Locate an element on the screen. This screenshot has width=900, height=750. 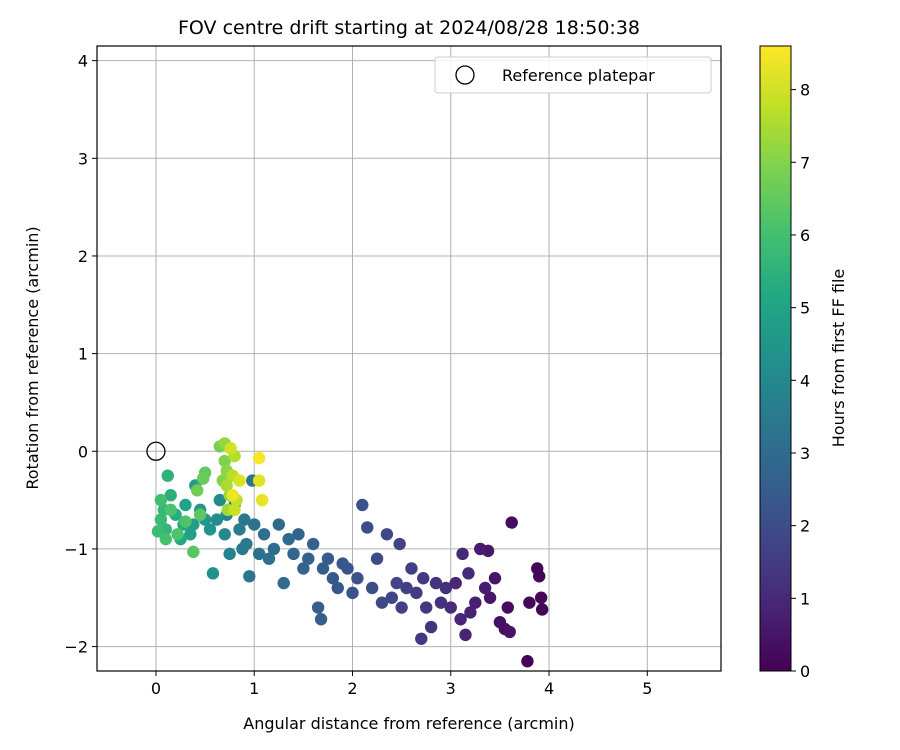
colorbar-tick-label: 5 is located at coordinates (805, 308).